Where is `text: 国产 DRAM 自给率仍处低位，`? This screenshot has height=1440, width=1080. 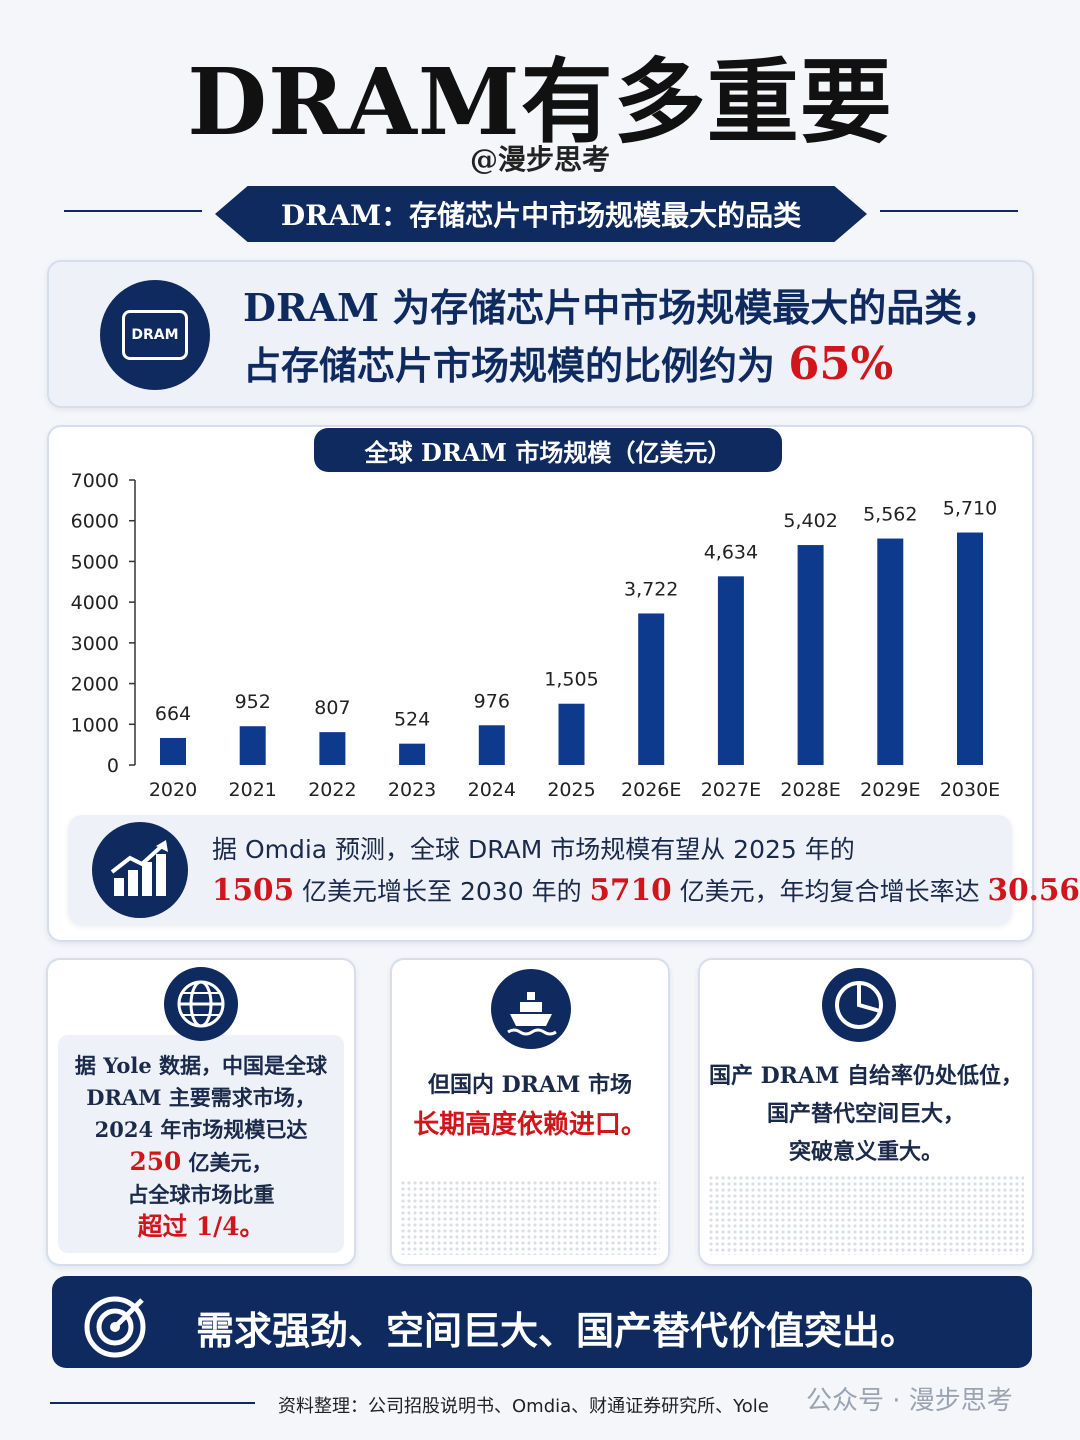 text: 国产 DRAM 自给率仍处低位， is located at coordinates (866, 1076).